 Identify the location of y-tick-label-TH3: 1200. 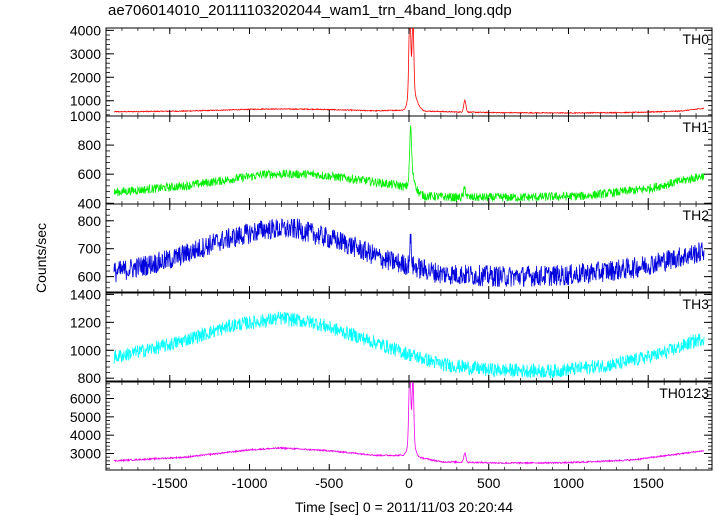
(85, 322).